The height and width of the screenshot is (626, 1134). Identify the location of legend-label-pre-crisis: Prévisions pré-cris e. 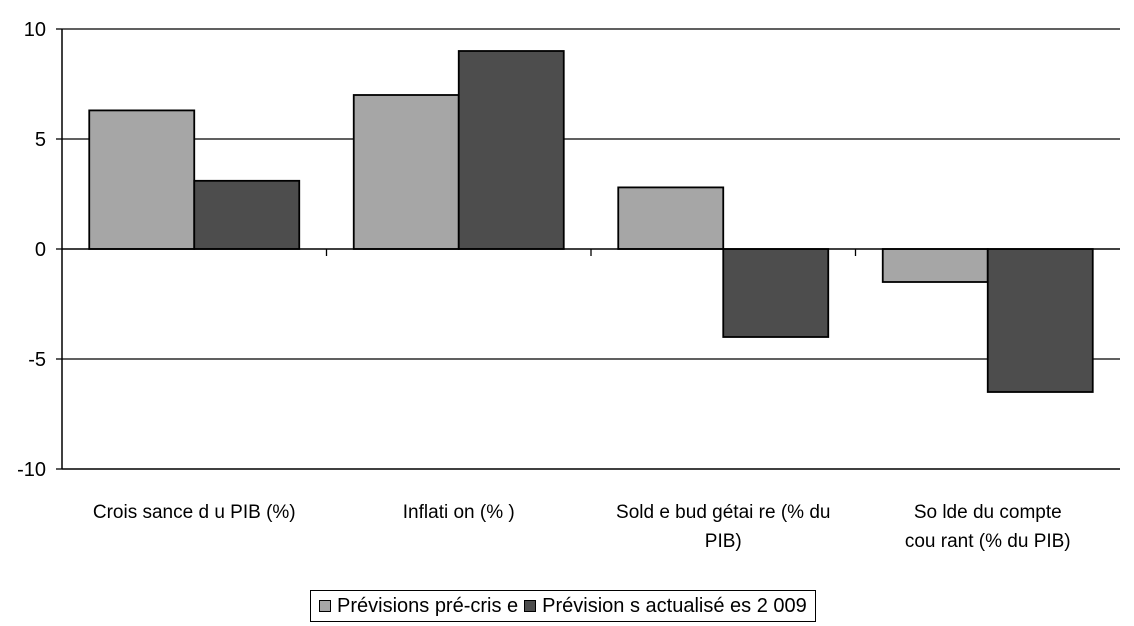
(428, 605).